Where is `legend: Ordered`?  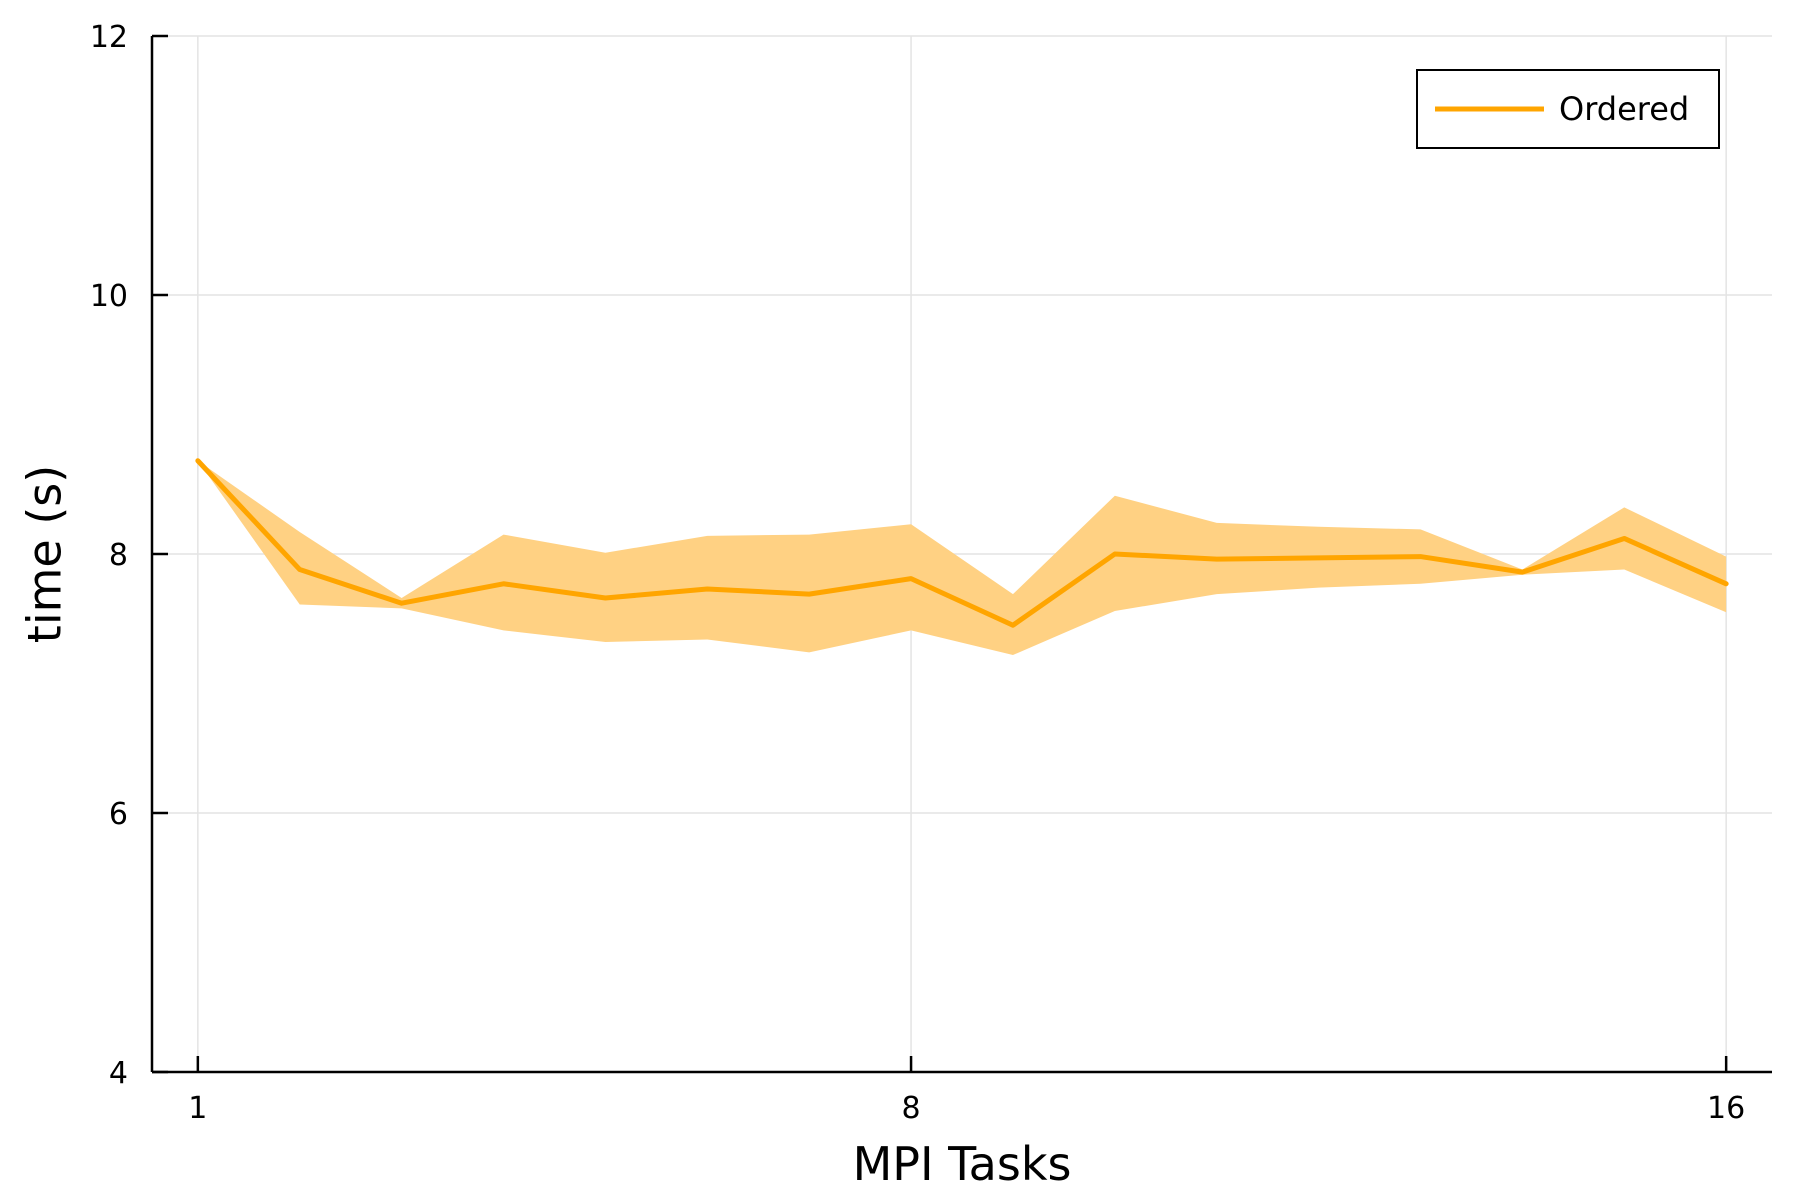
legend: Ordered is located at coordinates (1568, 109).